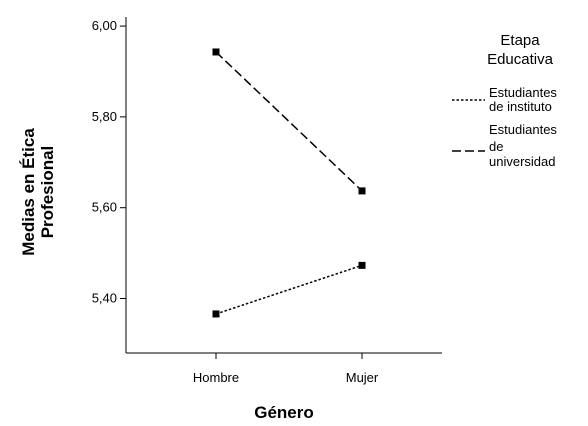 The image size is (588, 426). Describe the element at coordinates (286, 369) in the screenshot. I see `x-ticks: Hombre Mujer` at that location.